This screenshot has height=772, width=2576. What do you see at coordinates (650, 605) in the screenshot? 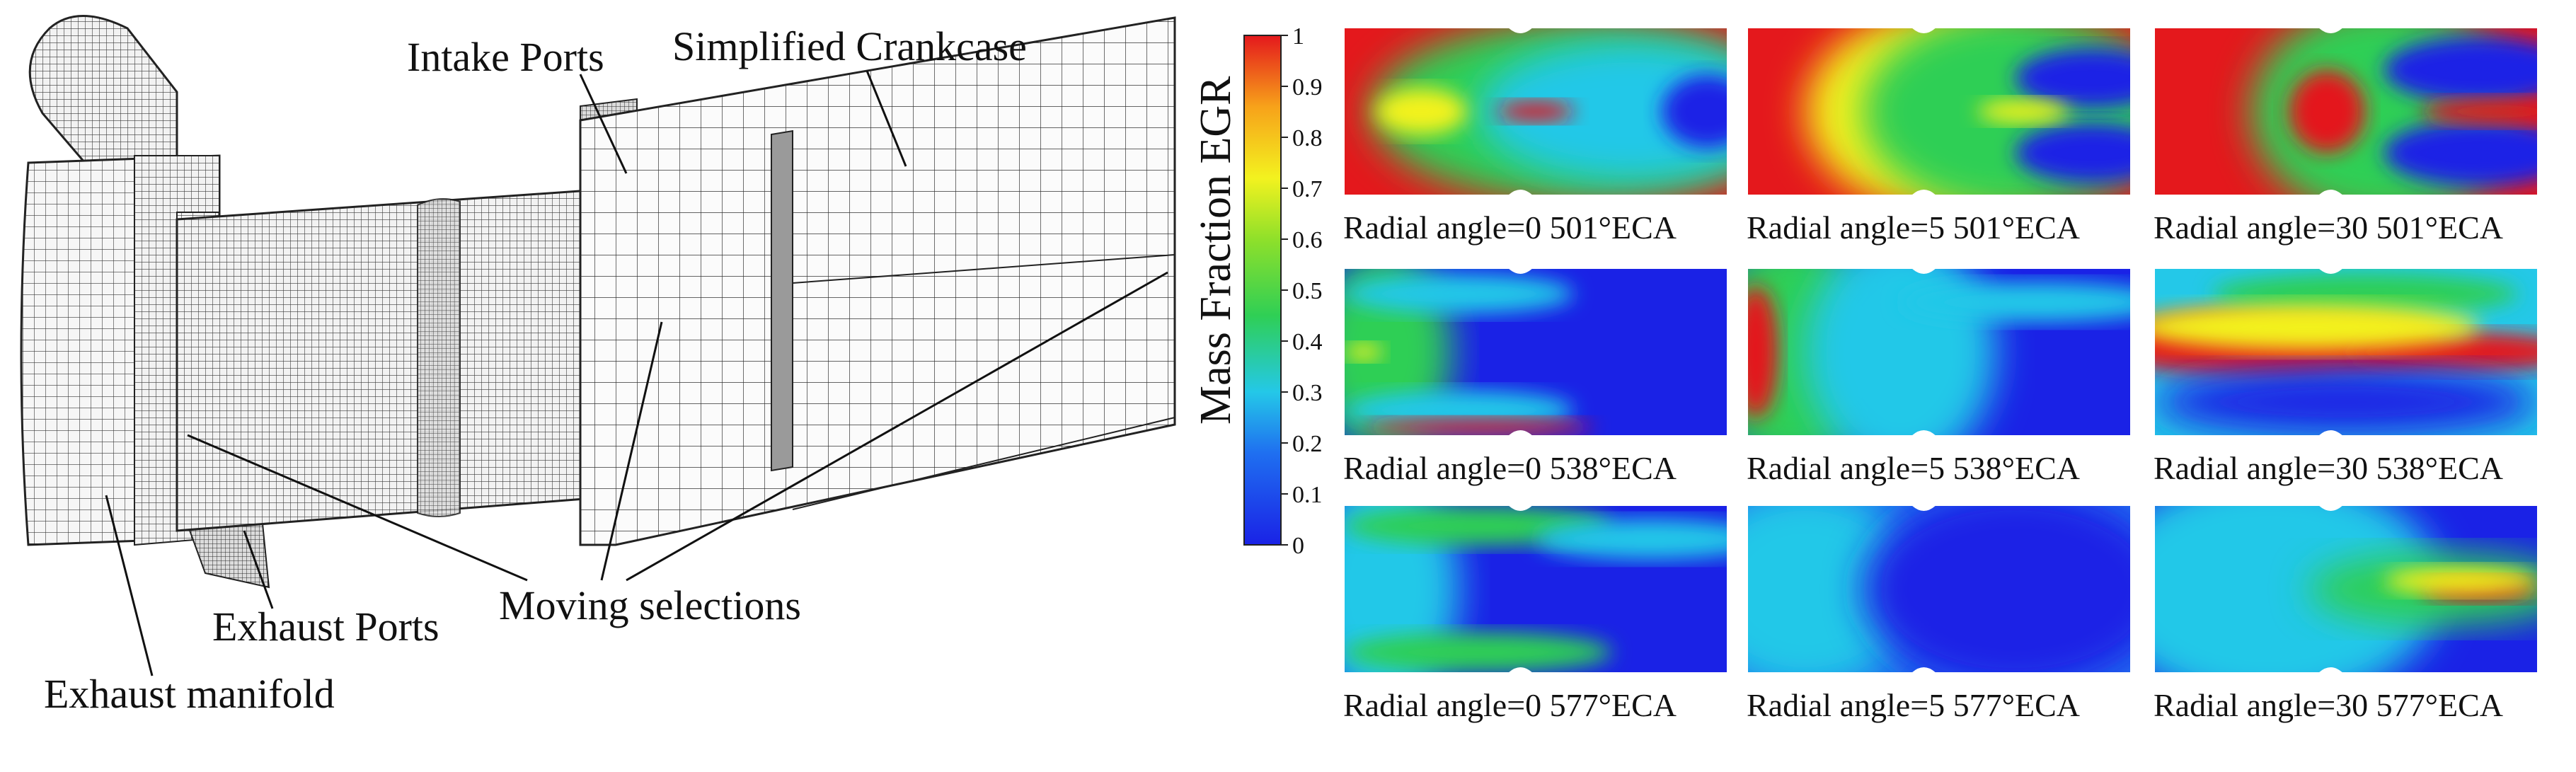
I see `label-moving-selections: Moving selections` at bounding box center [650, 605].